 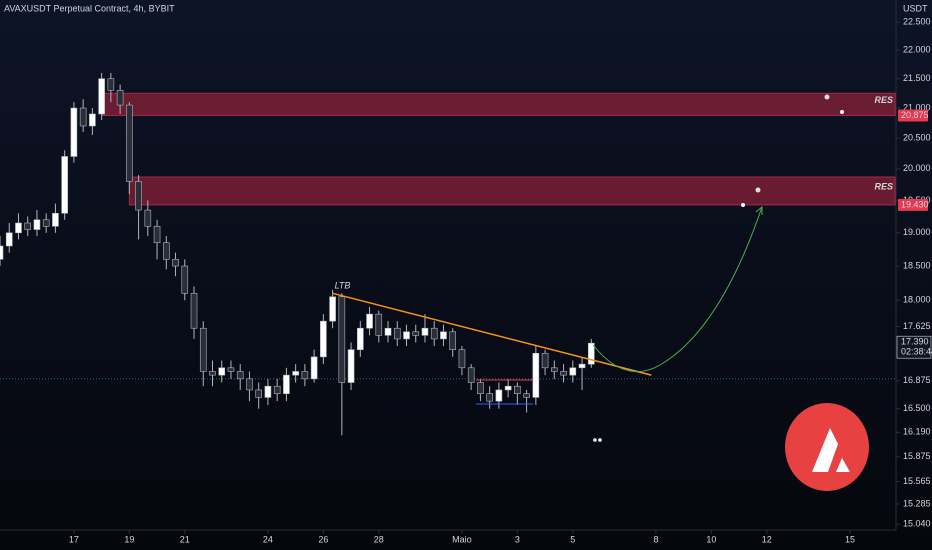 What do you see at coordinates (323, 539) in the screenshot?
I see `x-tick-label: 26` at bounding box center [323, 539].